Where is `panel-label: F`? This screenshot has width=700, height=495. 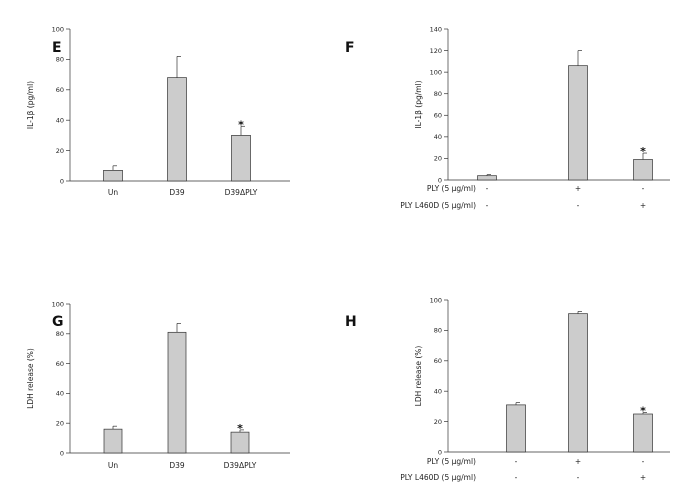 panel-label: F is located at coordinates (350, 48).